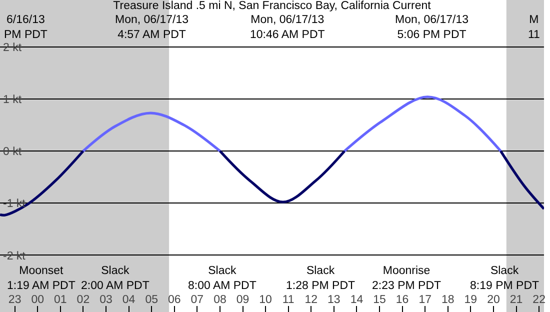 The width and height of the screenshot is (550, 312). Describe the element at coordinates (505, 278) in the screenshot. I see `annotation: Slack 8:19 PM PDT` at that location.